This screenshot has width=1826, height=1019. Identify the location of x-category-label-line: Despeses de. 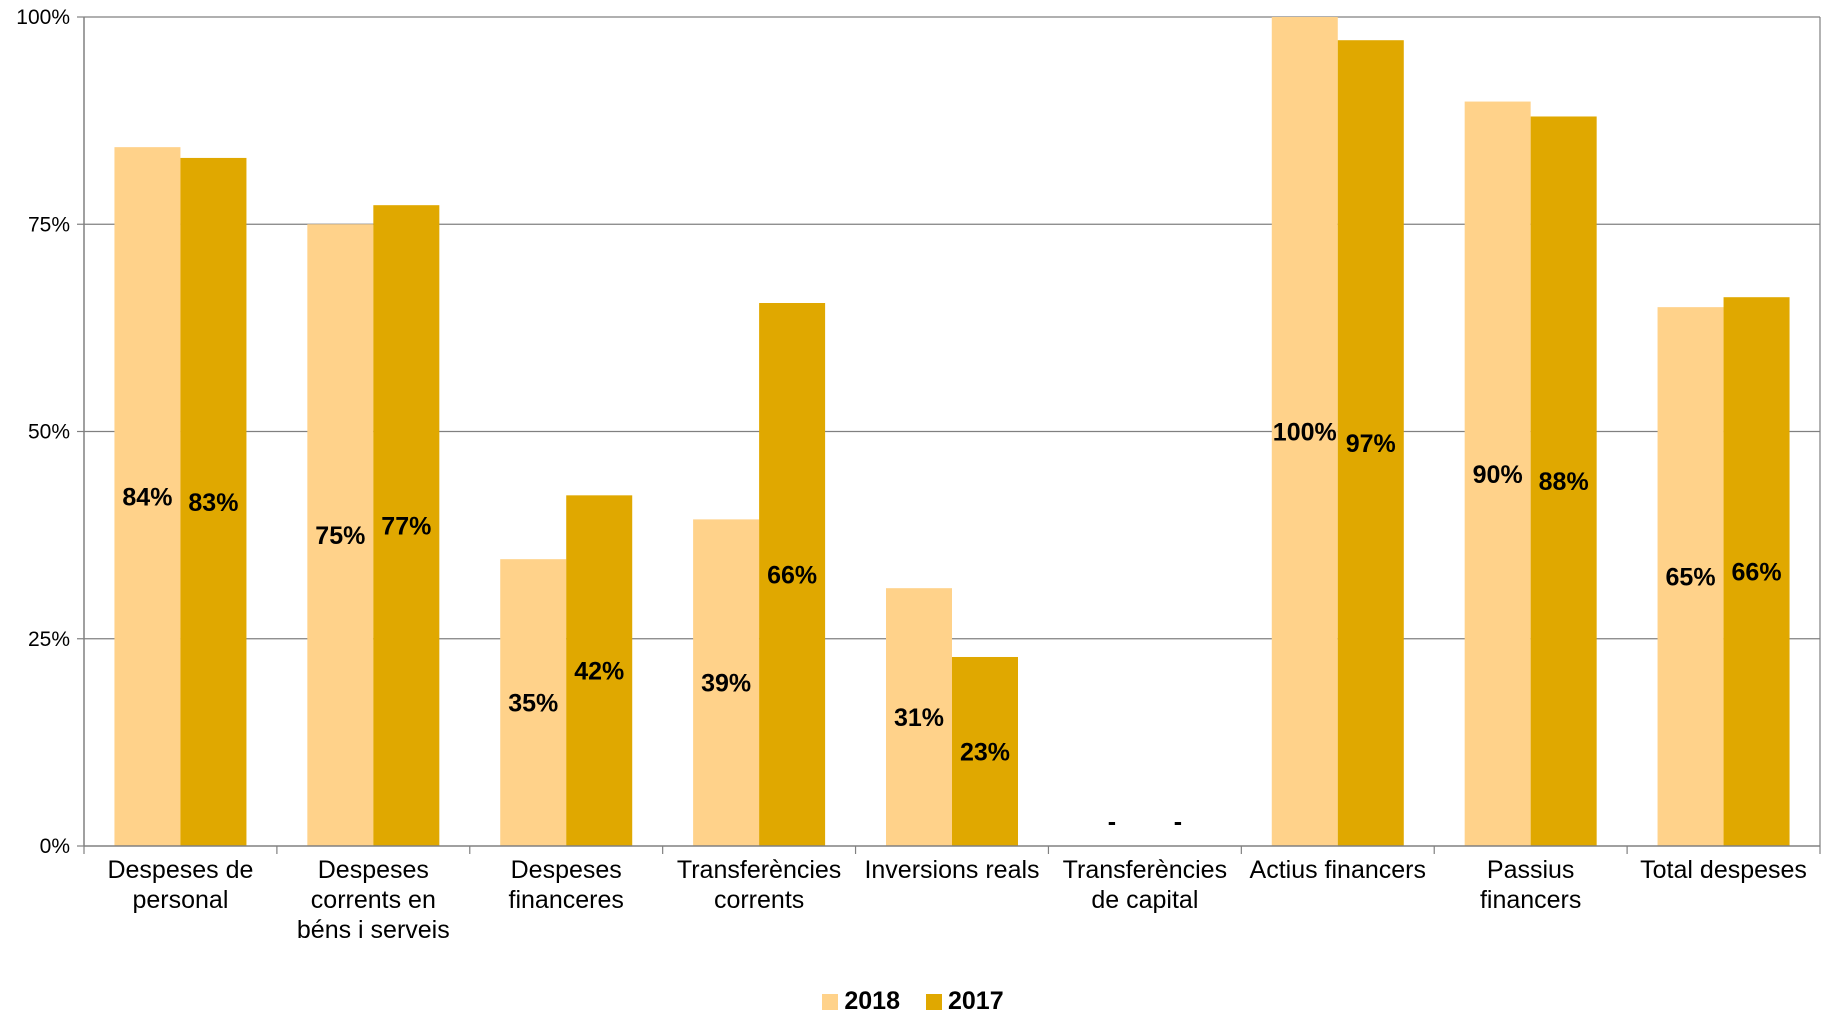
(180, 870).